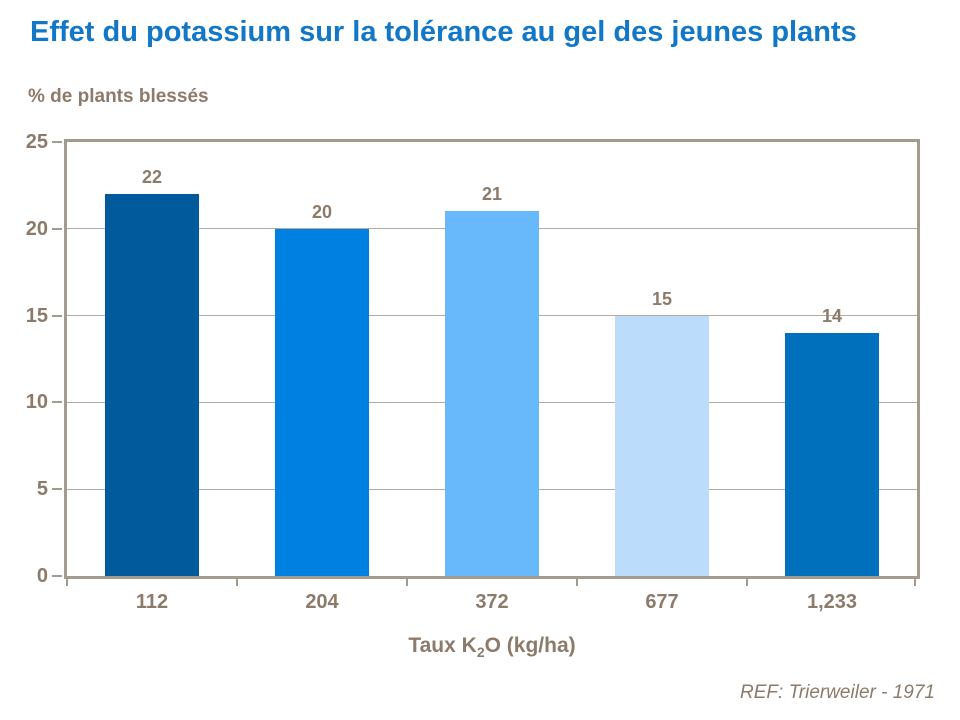 The image size is (960, 720). What do you see at coordinates (118, 96) in the screenshot?
I see `y-axis-title: % de plants blessés` at bounding box center [118, 96].